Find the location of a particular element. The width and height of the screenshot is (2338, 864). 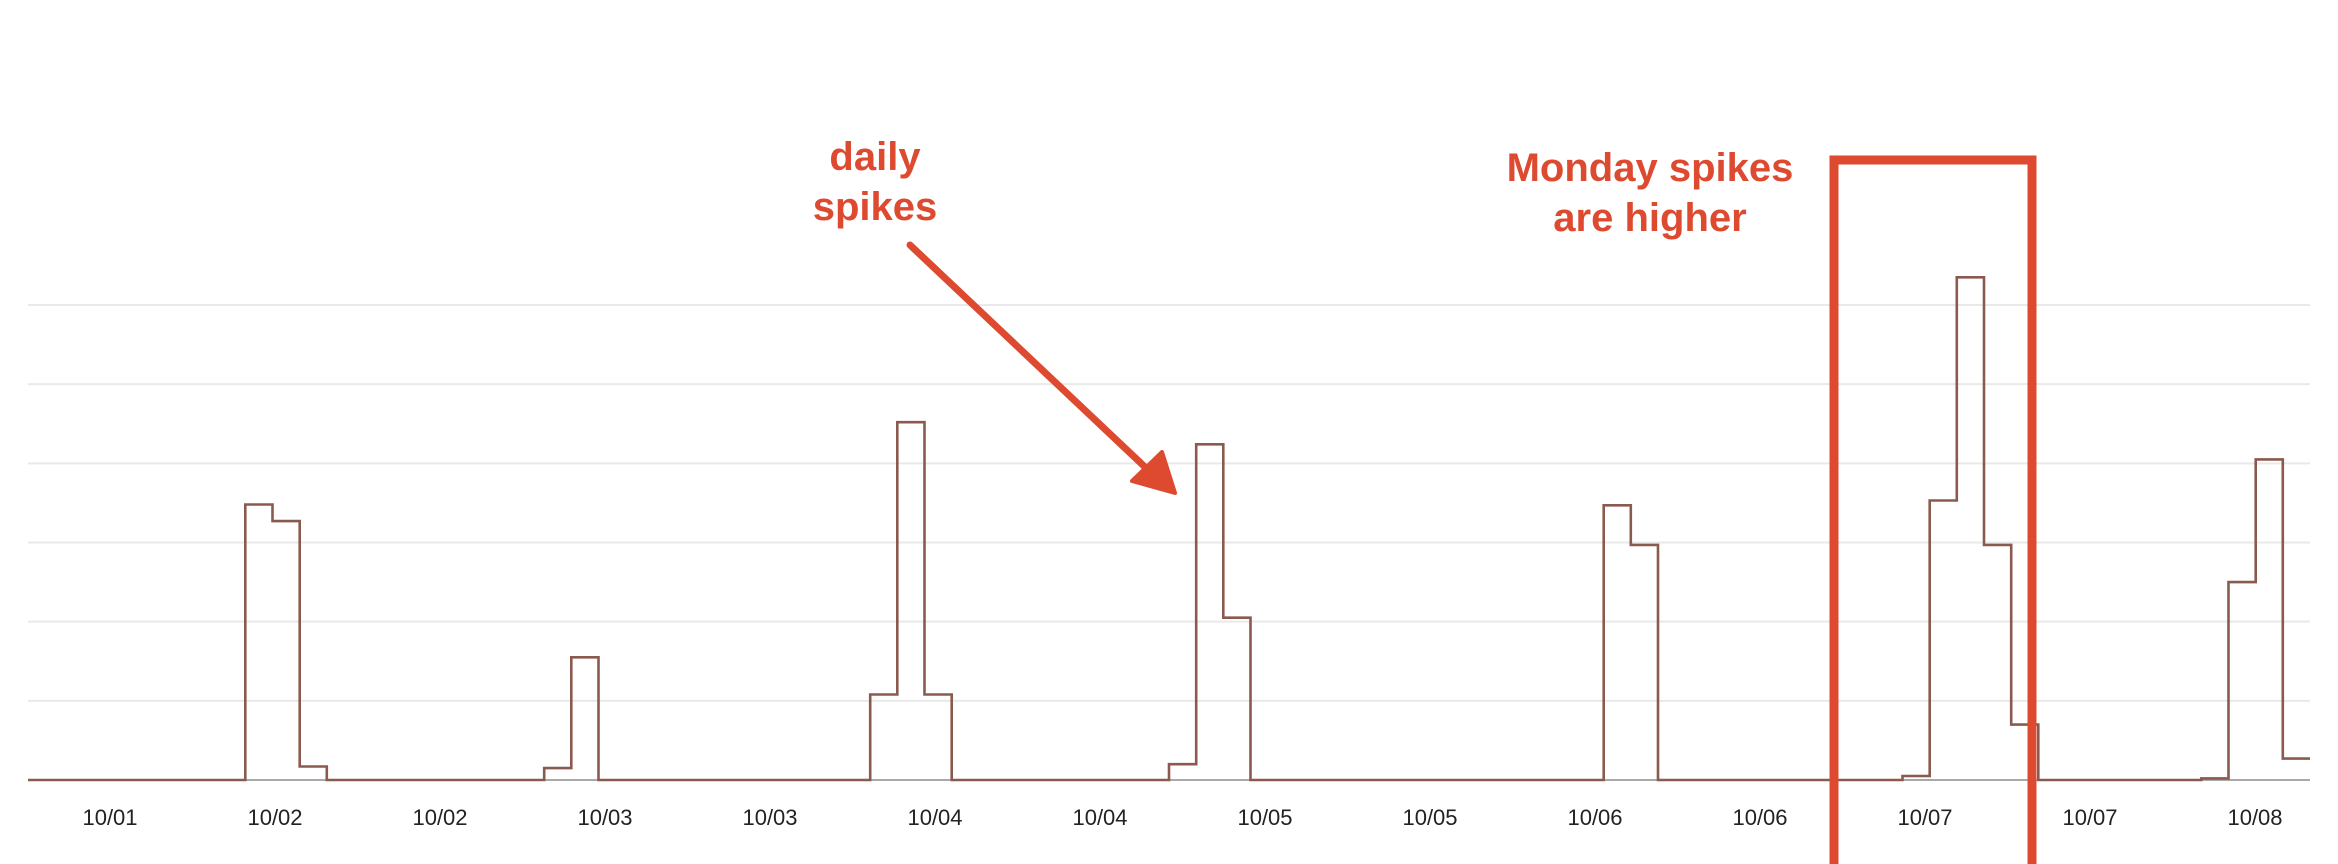

x-tick-label: 10/08 is located at coordinates (2254, 817).